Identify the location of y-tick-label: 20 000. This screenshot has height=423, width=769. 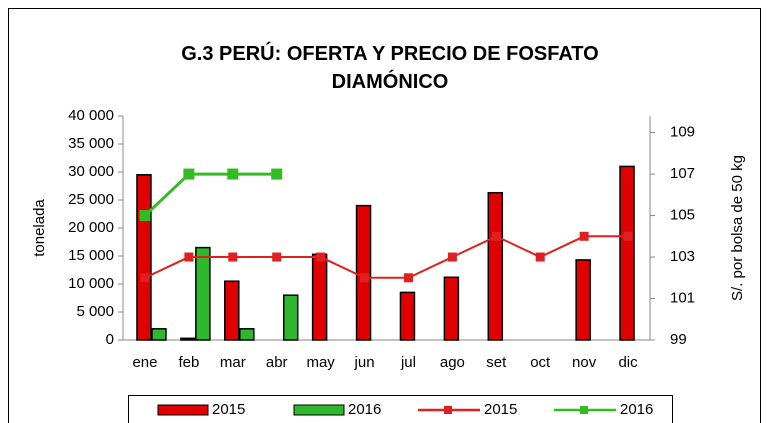
(91, 227).